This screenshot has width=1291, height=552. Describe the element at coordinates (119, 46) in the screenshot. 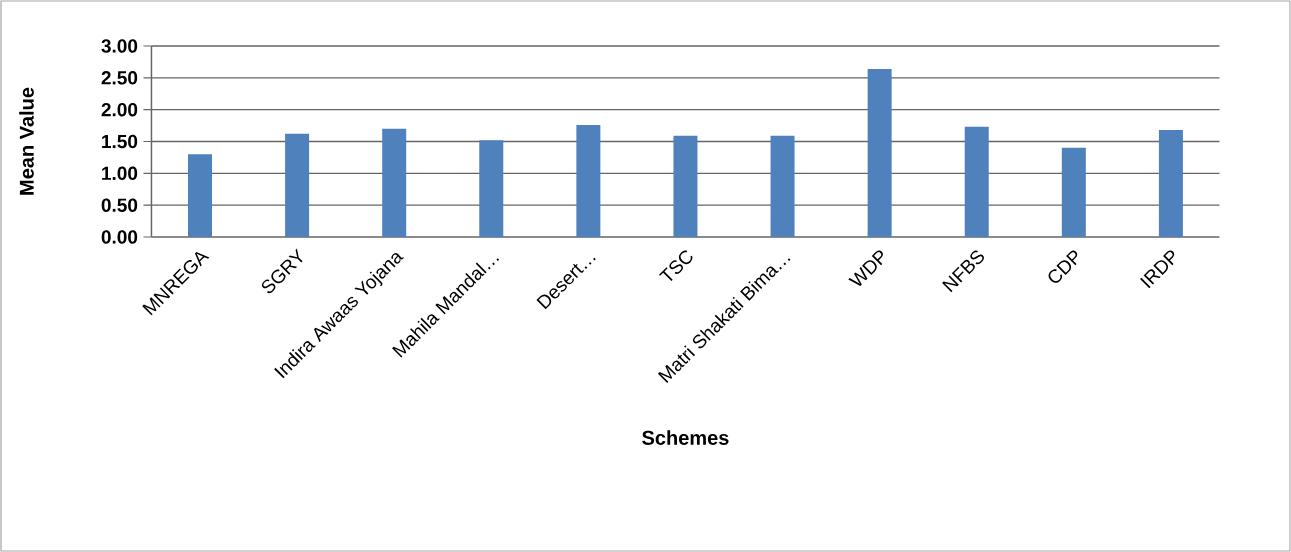

I see `y-tick-label: 3.00` at that location.